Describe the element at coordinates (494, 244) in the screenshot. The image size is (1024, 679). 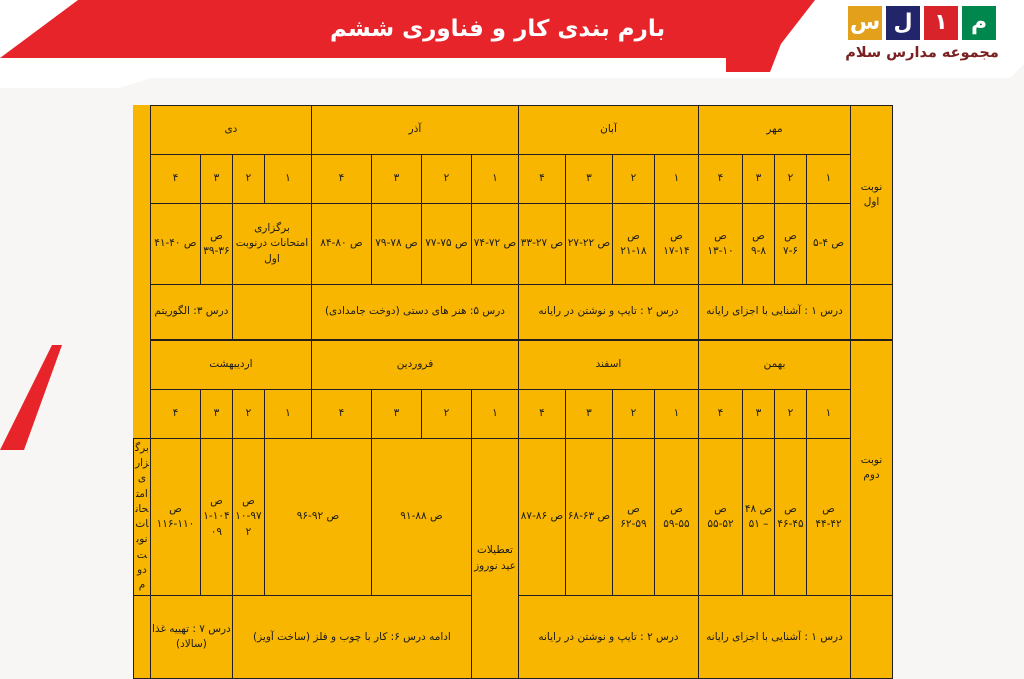
I see `pages-cell: ص ۷۲-۷۴` at that location.